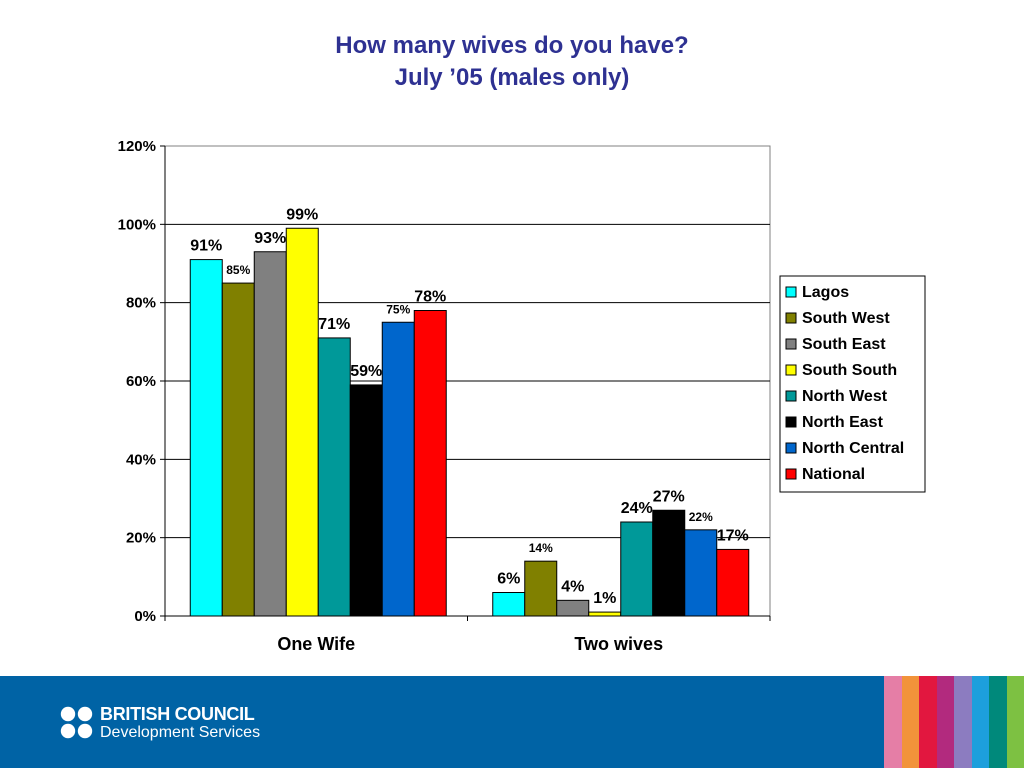 This screenshot has height=768, width=1024. Describe the element at coordinates (843, 422) in the screenshot. I see `legend-entry: North East` at that location.